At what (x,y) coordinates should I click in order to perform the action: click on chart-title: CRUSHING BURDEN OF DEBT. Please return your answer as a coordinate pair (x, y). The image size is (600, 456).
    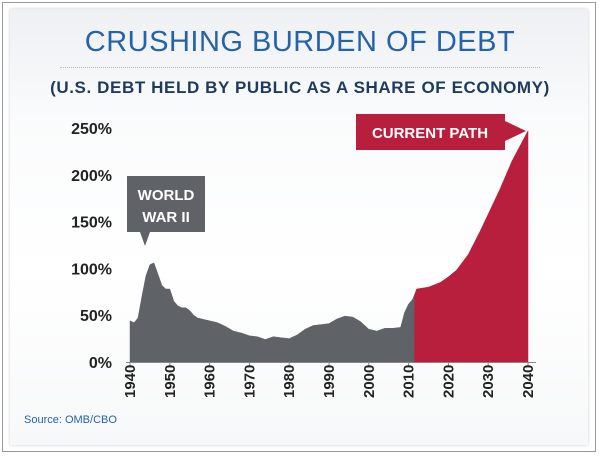
    Looking at the image, I should click on (300, 42).